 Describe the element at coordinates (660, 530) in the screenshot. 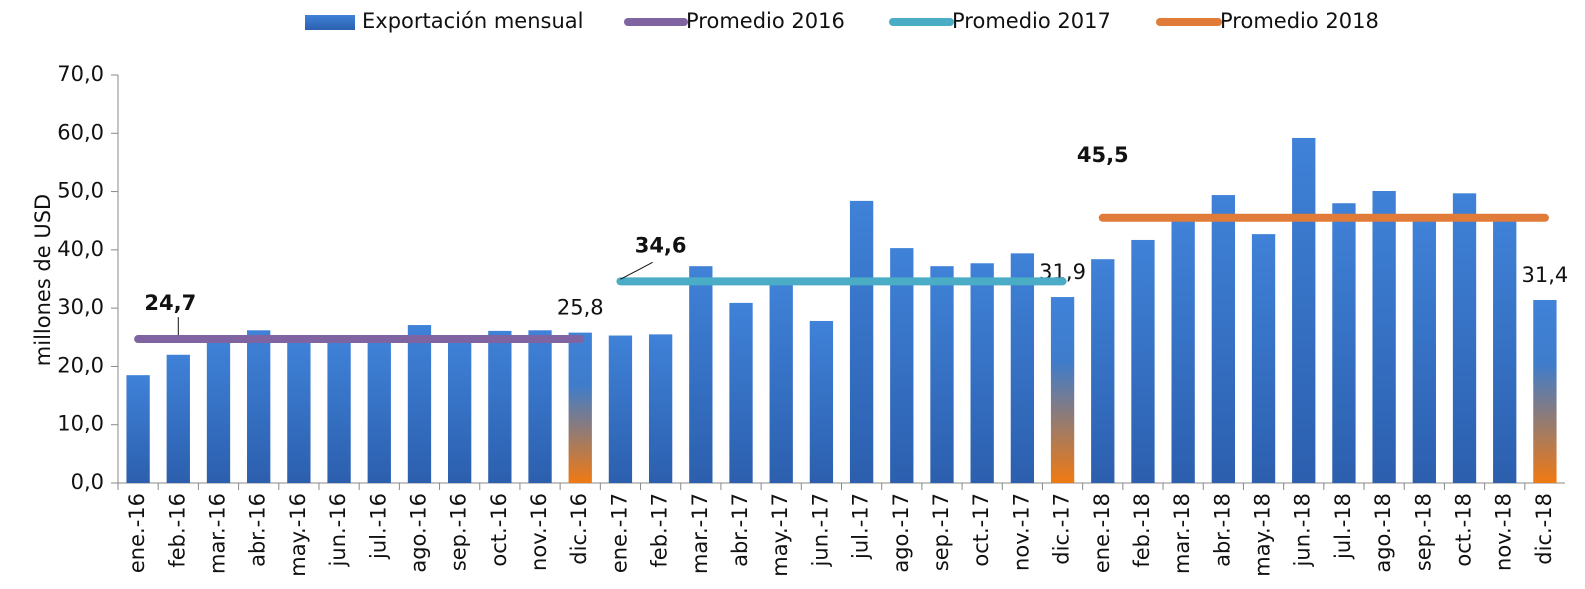

I see `x-tick-label: feb.-17` at that location.